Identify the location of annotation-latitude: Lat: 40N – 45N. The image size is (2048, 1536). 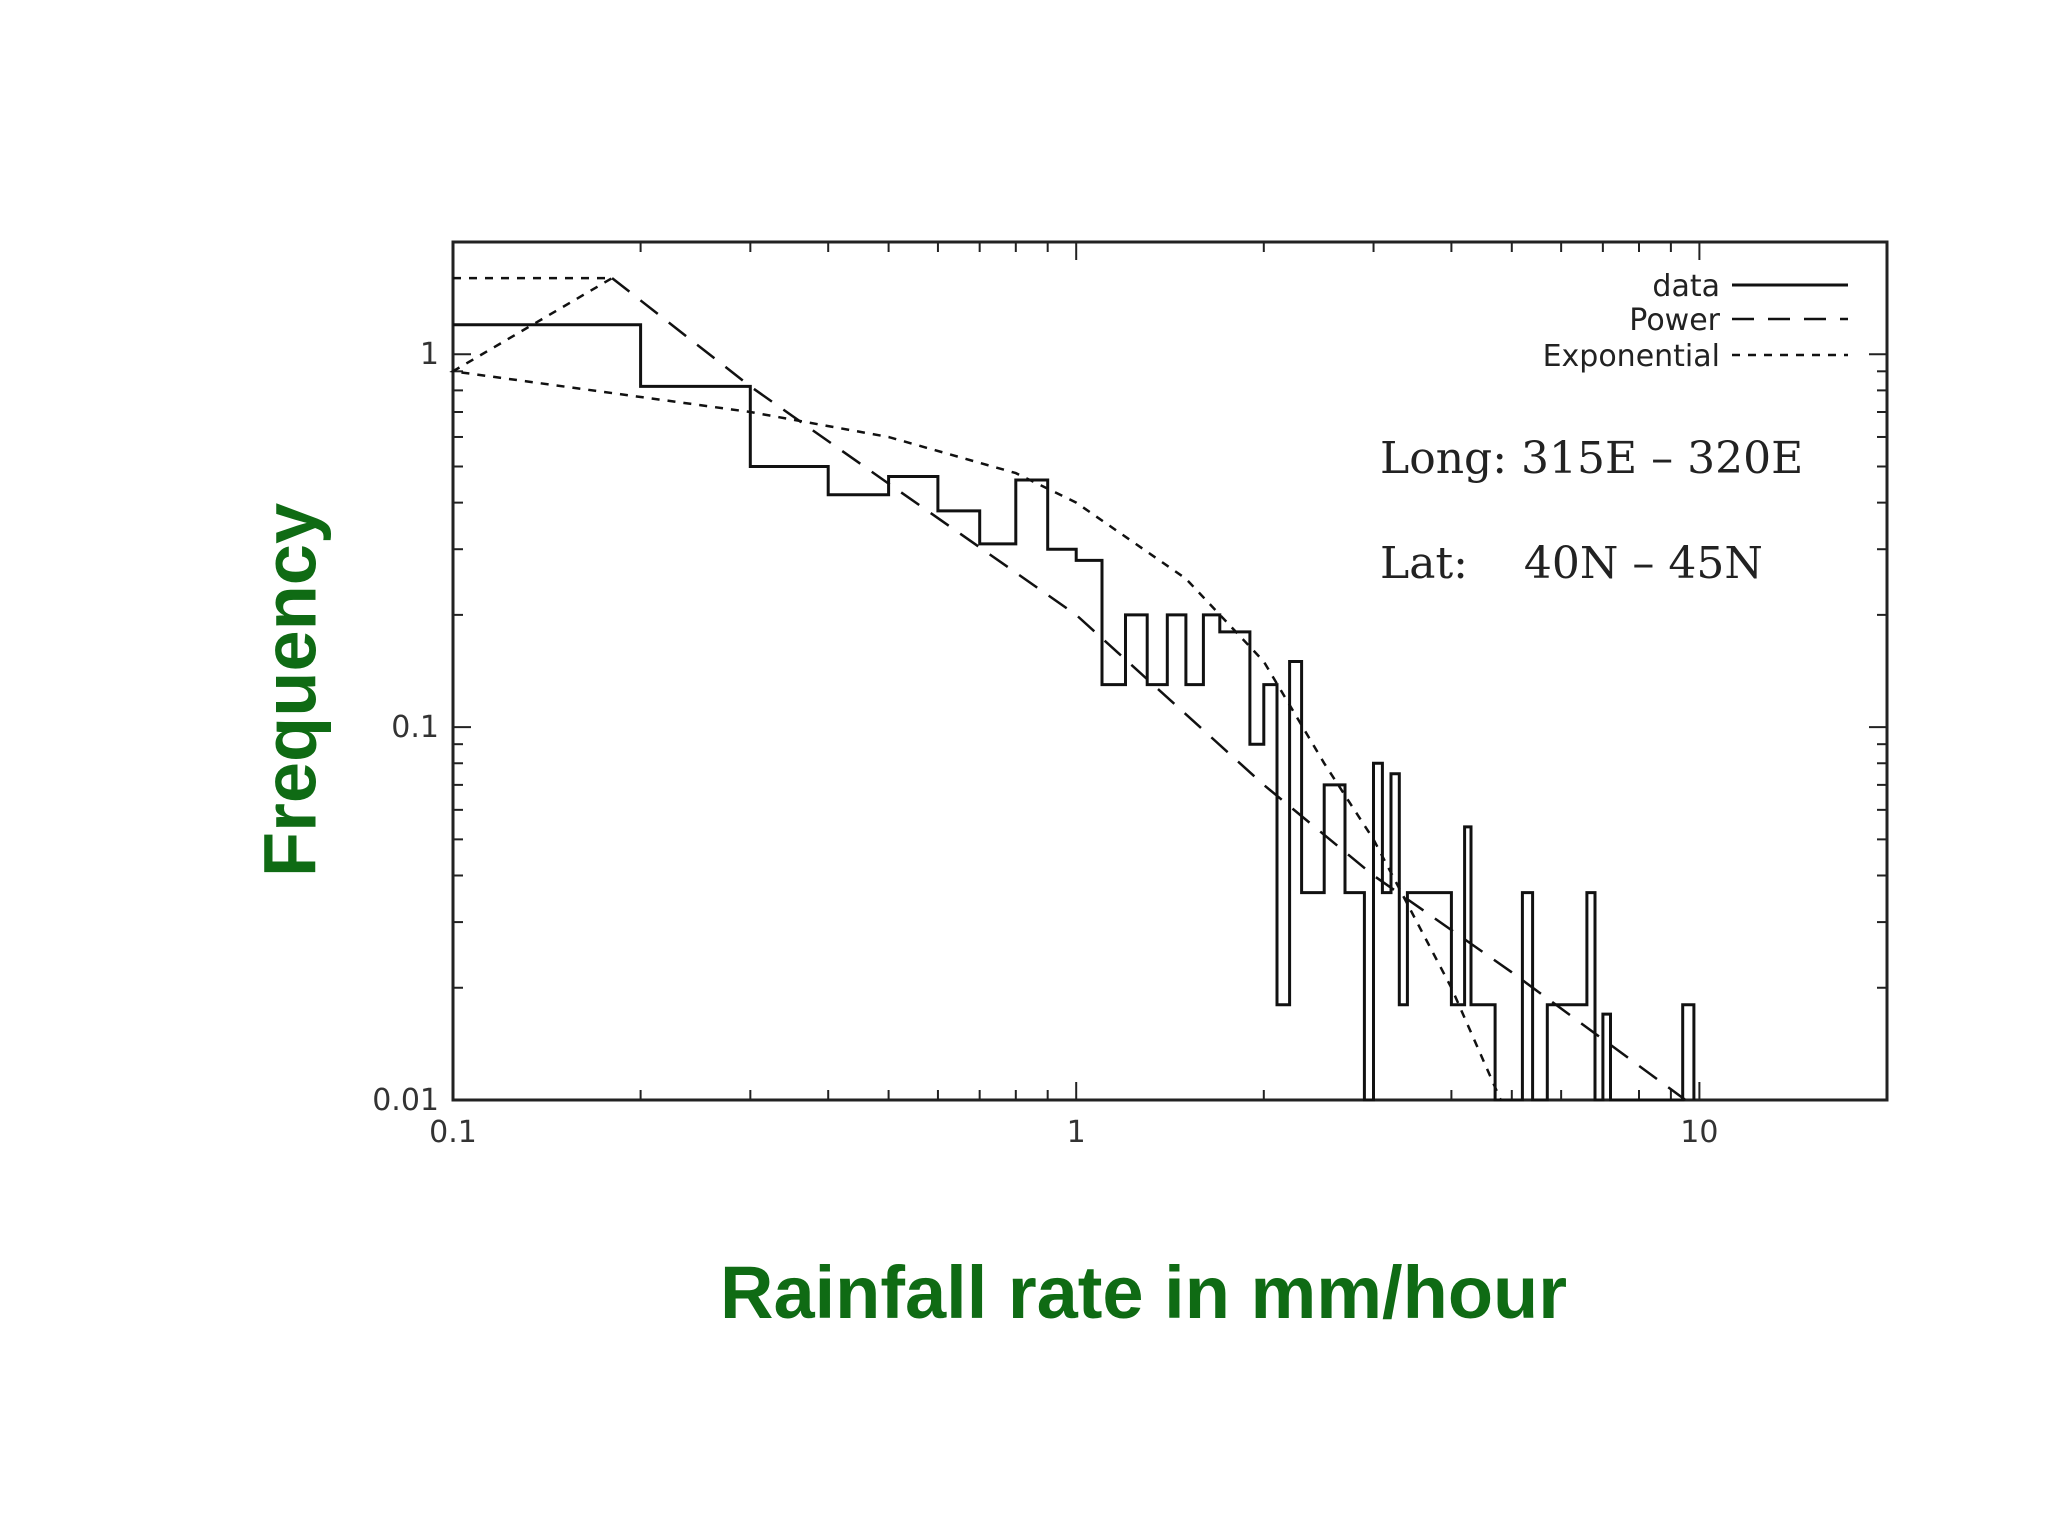
(1571, 563).